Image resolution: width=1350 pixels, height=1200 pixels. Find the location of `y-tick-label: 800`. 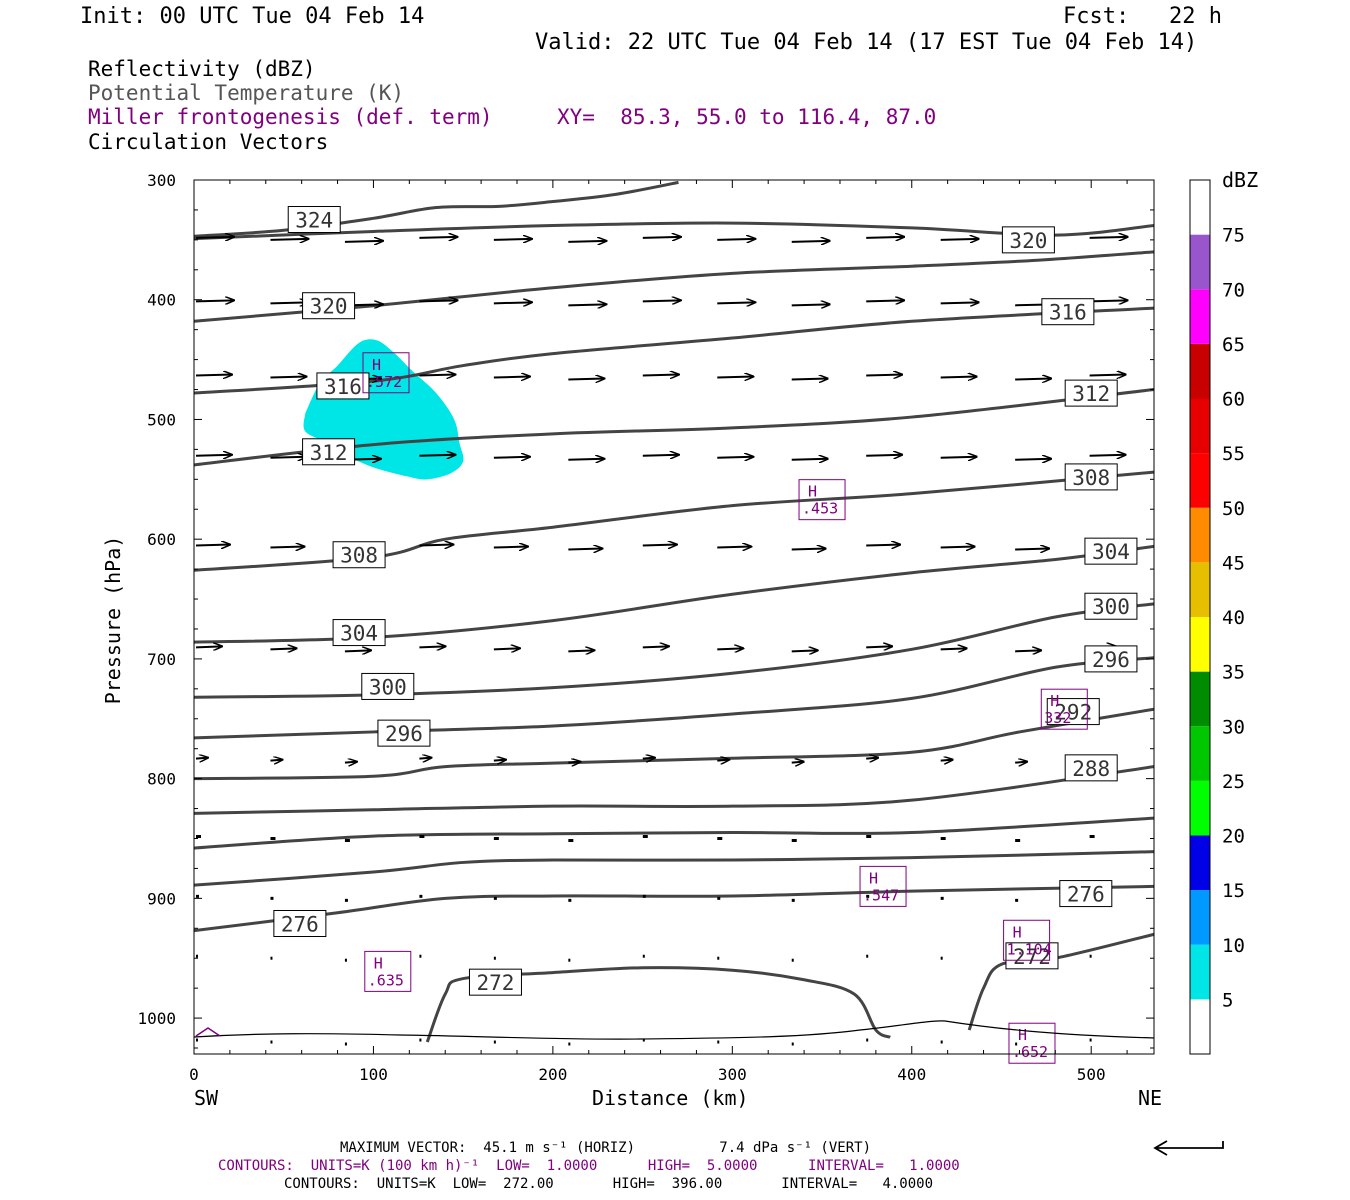

y-tick-label: 800 is located at coordinates (161, 779).